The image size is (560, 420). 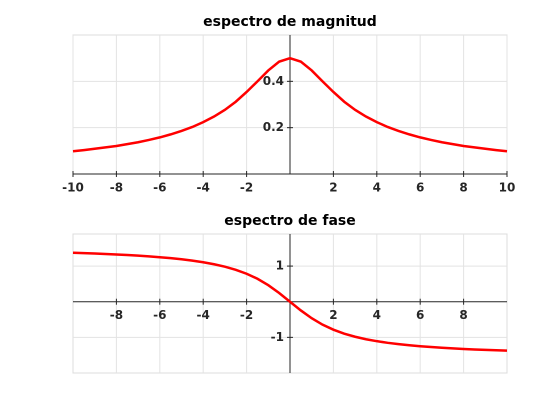 What do you see at coordinates (273, 81) in the screenshot?
I see `y-tick-label: 0.4` at bounding box center [273, 81].